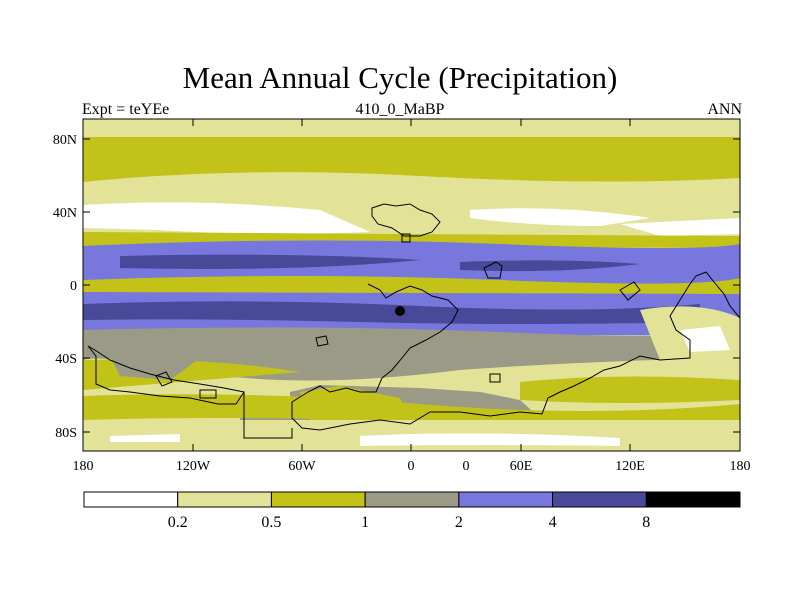 Image resolution: width=800 pixels, height=600 pixels. I want to click on lat-label-40s: 40S, so click(66, 359).